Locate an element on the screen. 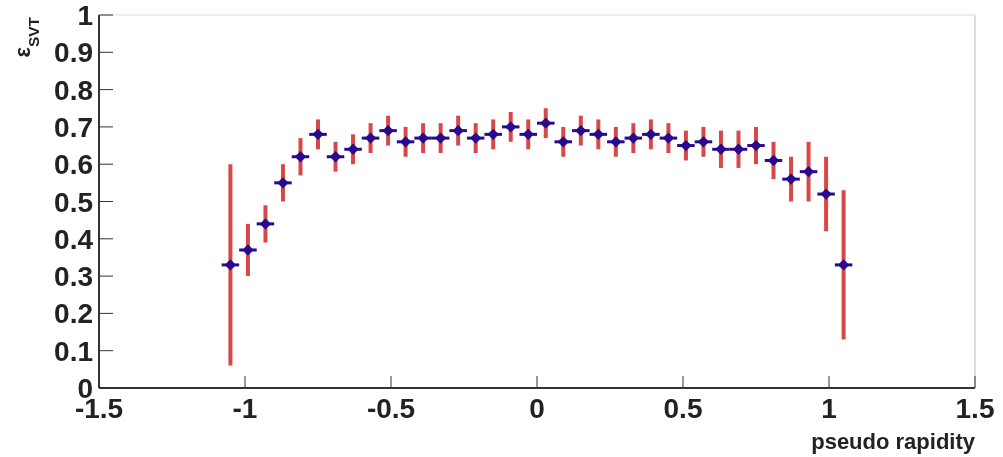  y-tick-label: 0.1 is located at coordinates (73, 351).